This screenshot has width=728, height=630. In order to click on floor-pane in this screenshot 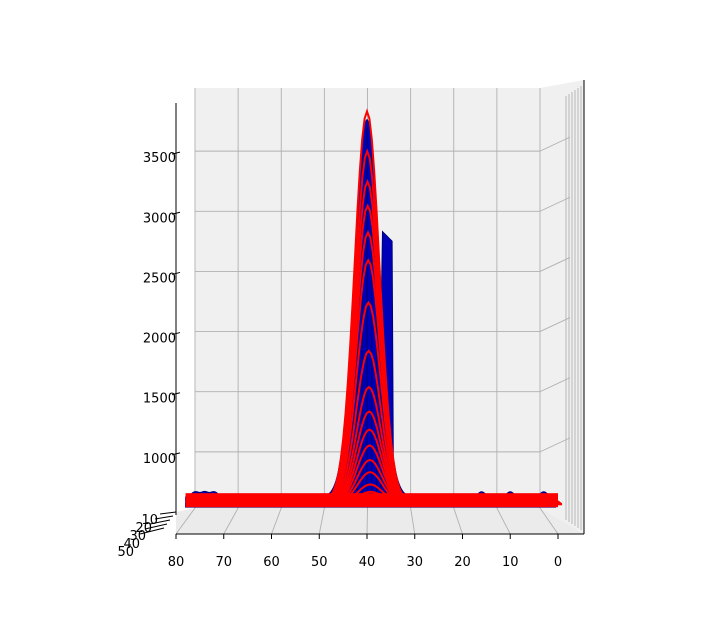, I will do `click(380, 521)`.